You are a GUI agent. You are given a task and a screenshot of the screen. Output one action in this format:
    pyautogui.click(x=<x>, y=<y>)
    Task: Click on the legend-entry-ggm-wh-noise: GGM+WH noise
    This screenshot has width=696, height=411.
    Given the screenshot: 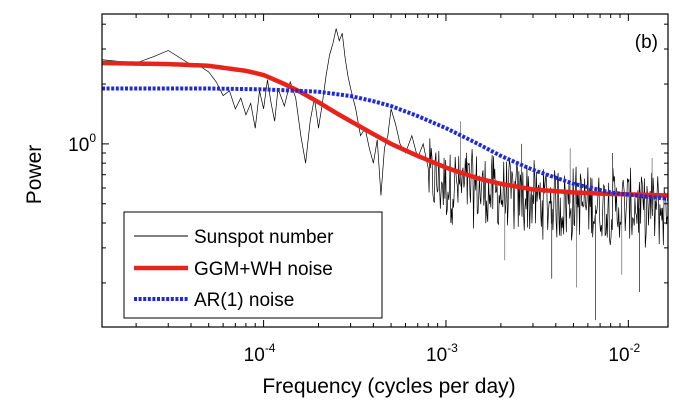 What is the action you would take?
    pyautogui.click(x=263, y=269)
    